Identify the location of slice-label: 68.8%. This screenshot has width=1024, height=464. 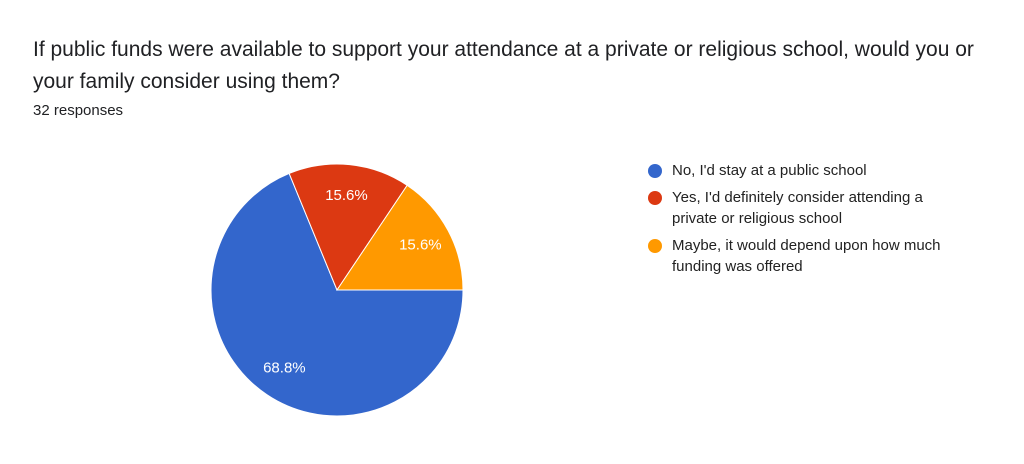
(284, 367).